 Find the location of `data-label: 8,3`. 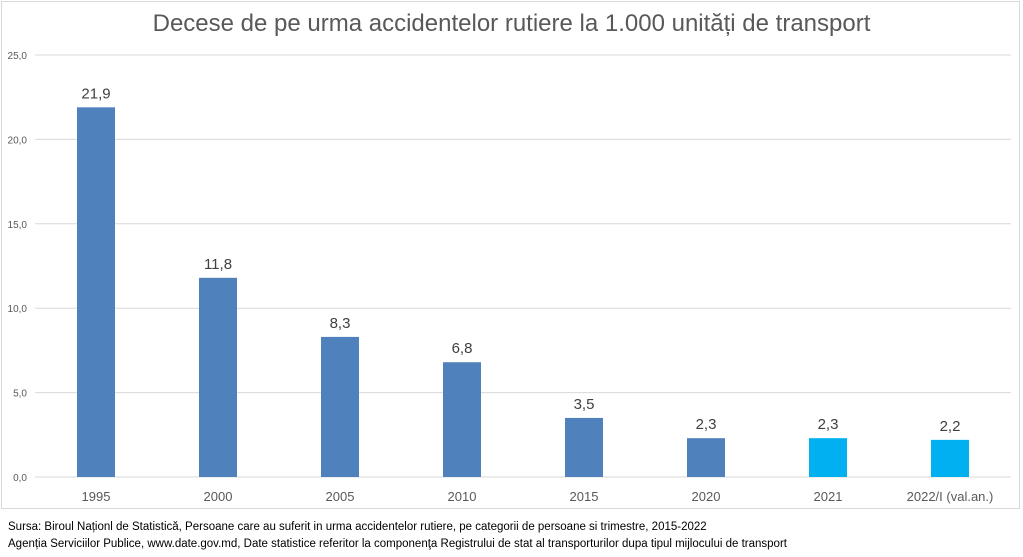

data-label: 8,3 is located at coordinates (340, 323).